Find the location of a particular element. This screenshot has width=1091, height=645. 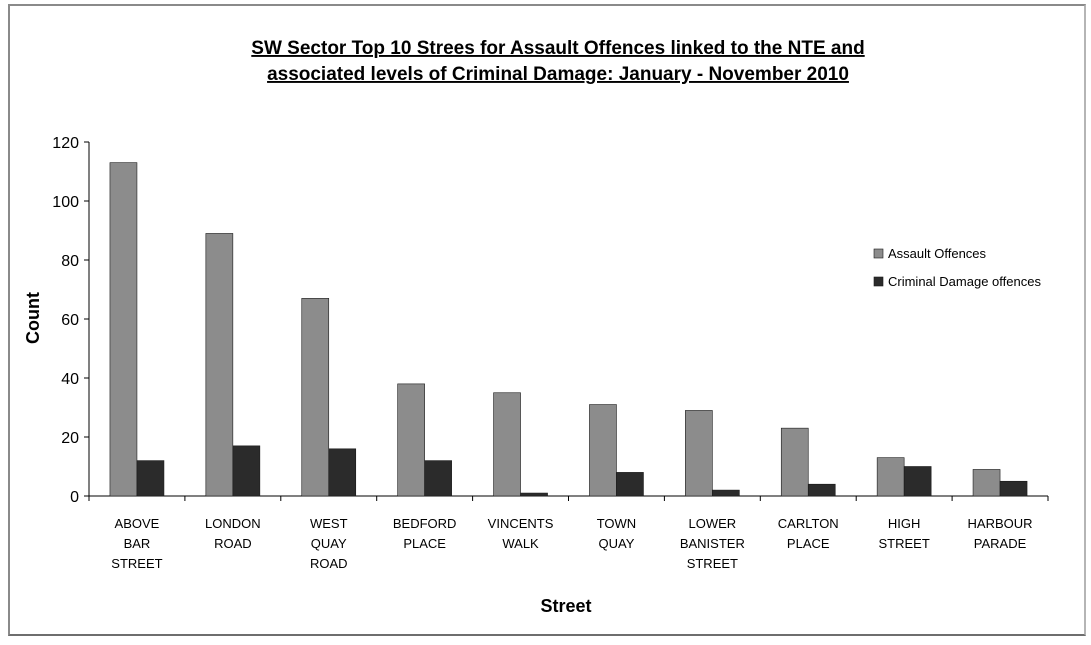

y-tick-label: 60 is located at coordinates (70, 320).